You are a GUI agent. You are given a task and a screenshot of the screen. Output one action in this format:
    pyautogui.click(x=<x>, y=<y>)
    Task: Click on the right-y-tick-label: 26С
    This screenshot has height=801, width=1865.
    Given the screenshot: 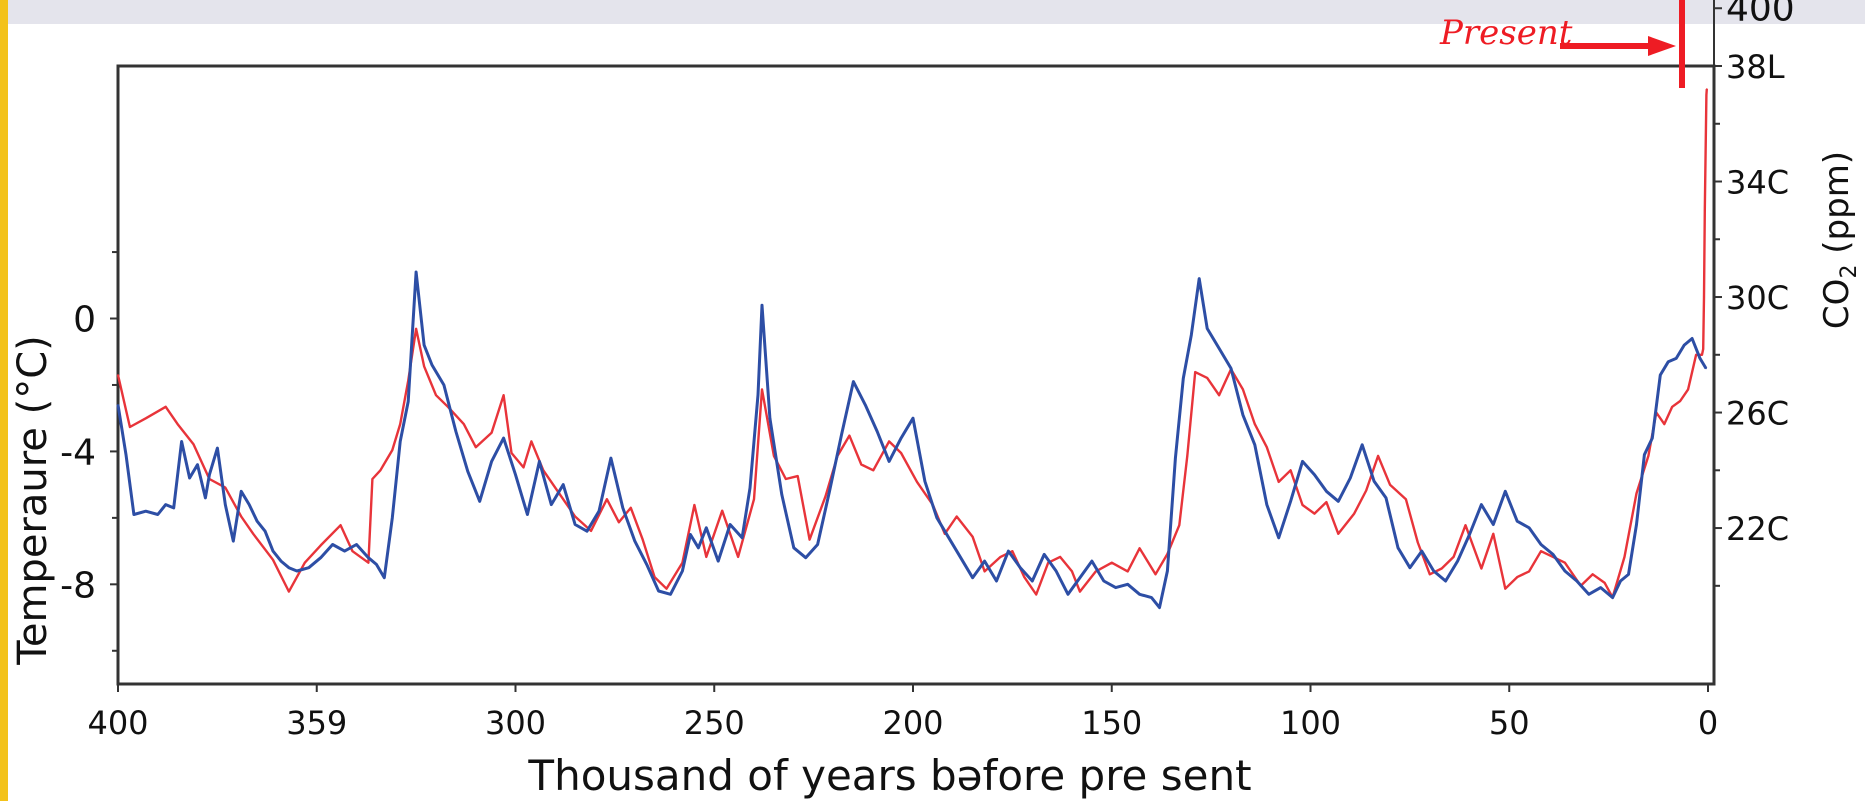 What is the action you would take?
    pyautogui.click(x=1757, y=414)
    